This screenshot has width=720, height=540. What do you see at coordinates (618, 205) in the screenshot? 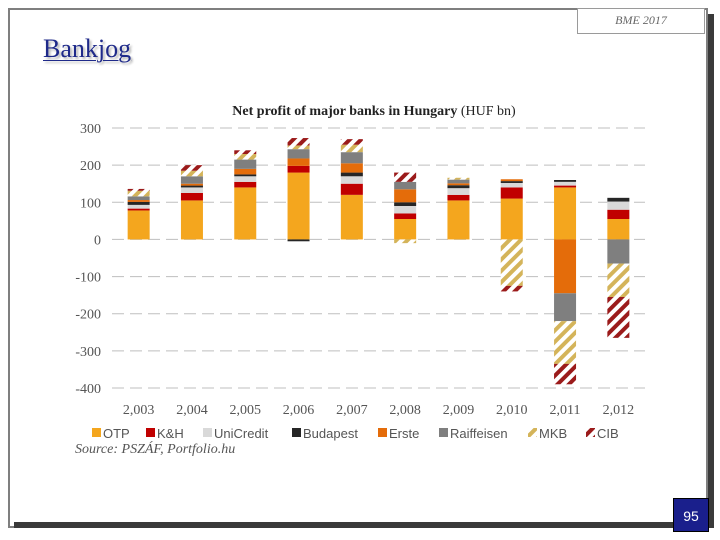
I see `bar-unicredit-2012` at bounding box center [618, 205].